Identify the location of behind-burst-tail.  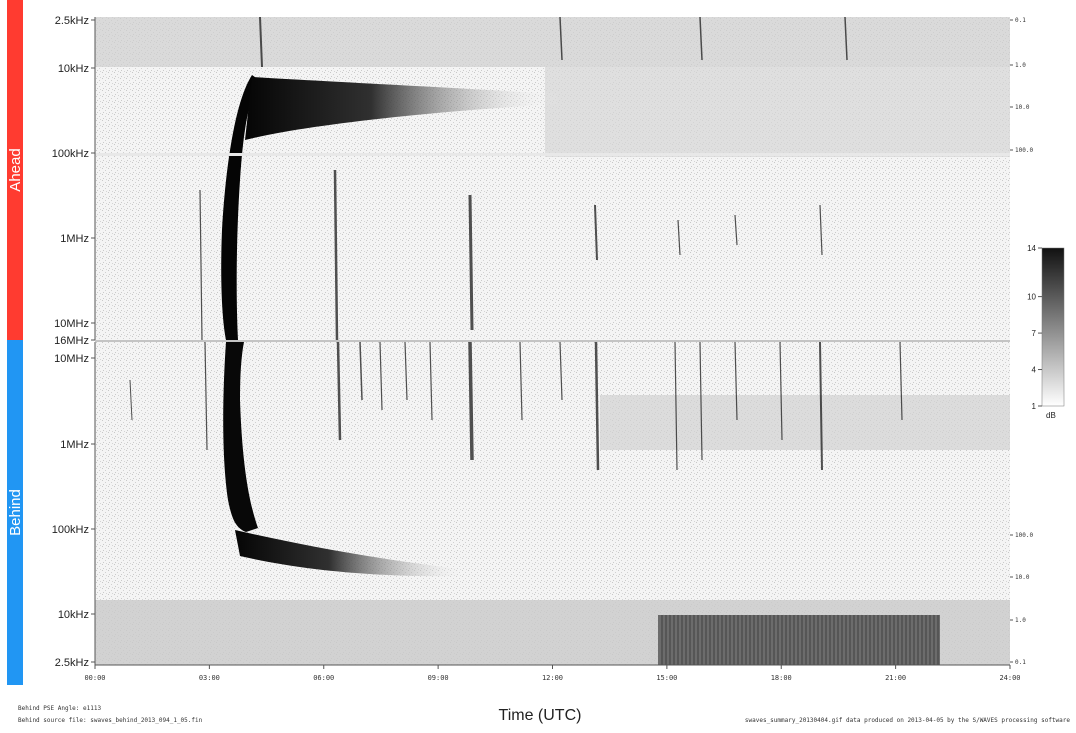
(352, 553).